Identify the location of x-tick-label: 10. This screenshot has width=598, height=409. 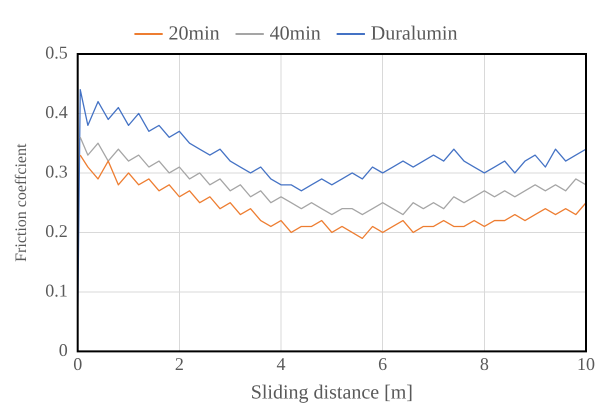
(586, 364).